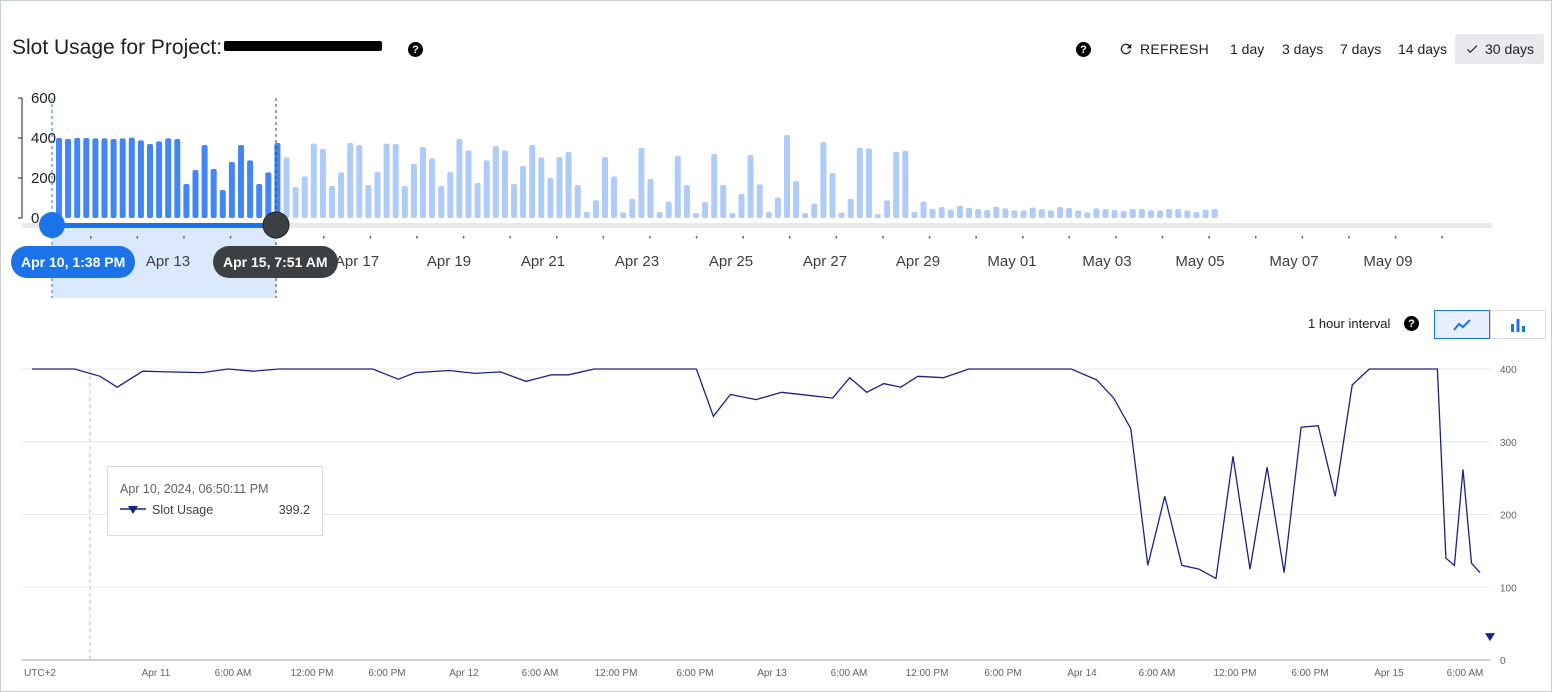  What do you see at coordinates (1174, 49) in the screenshot?
I see `refresh-label: REFRESH` at bounding box center [1174, 49].